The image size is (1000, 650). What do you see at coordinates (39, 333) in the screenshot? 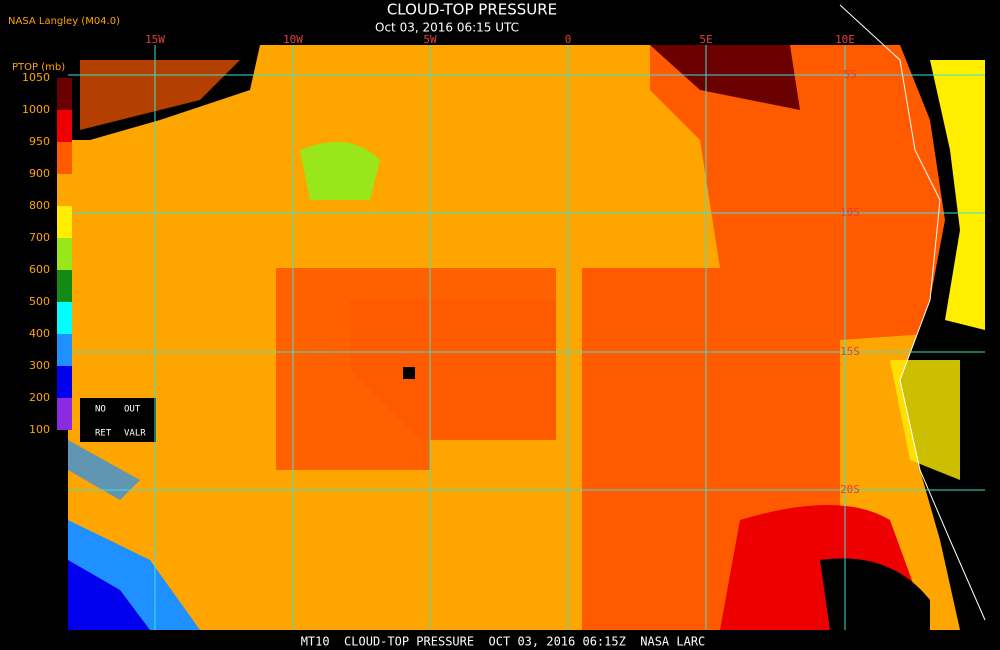
I see `colorbar-label: 400` at bounding box center [39, 333].